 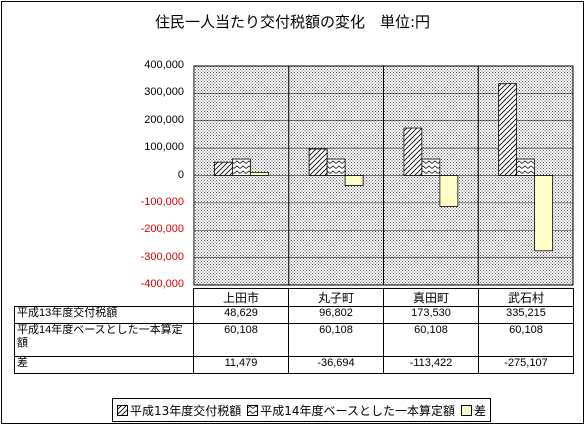 What do you see at coordinates (292, 22) in the screenshot?
I see `chart-title: 住民一人当たり交付税額の変化 単位:円` at bounding box center [292, 22].